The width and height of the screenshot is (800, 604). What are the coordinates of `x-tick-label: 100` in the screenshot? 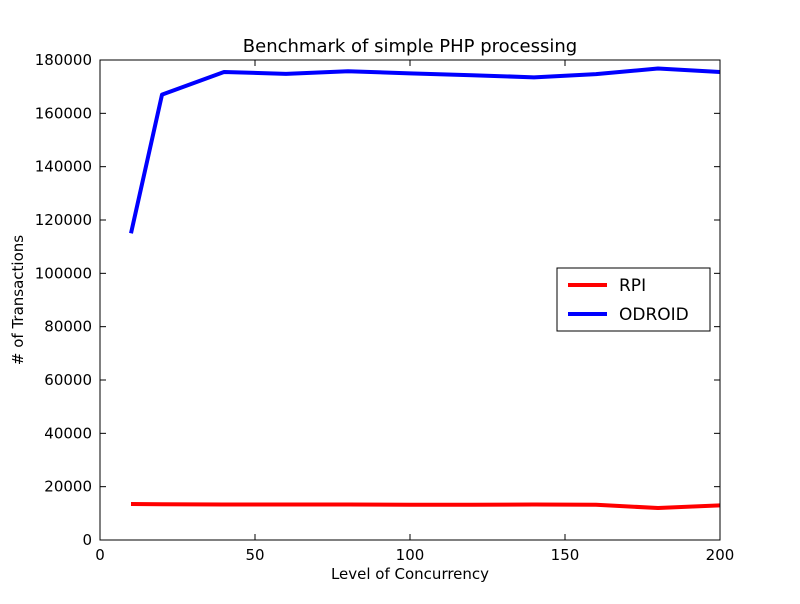 It's located at (410, 555).